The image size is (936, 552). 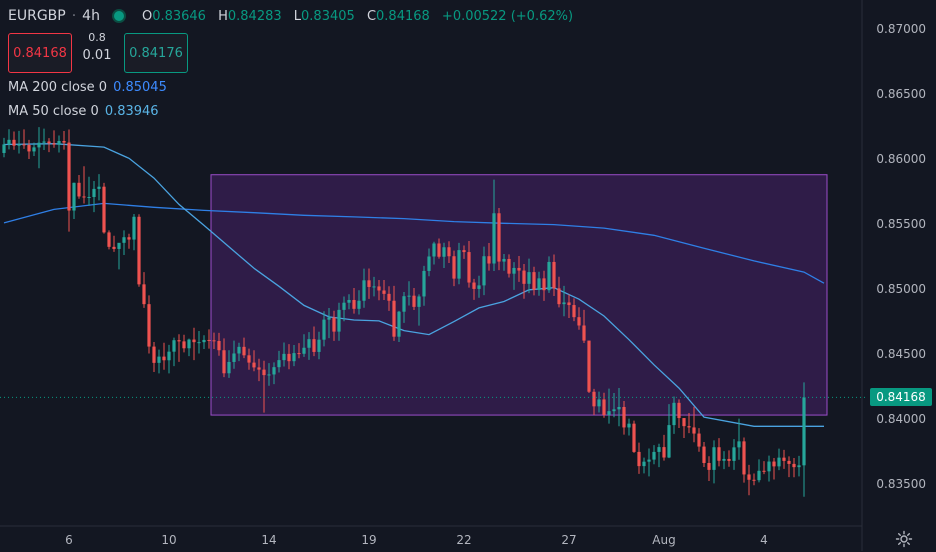 What do you see at coordinates (901, 397) in the screenshot?
I see `last-price-badge: 0.84168` at bounding box center [901, 397].